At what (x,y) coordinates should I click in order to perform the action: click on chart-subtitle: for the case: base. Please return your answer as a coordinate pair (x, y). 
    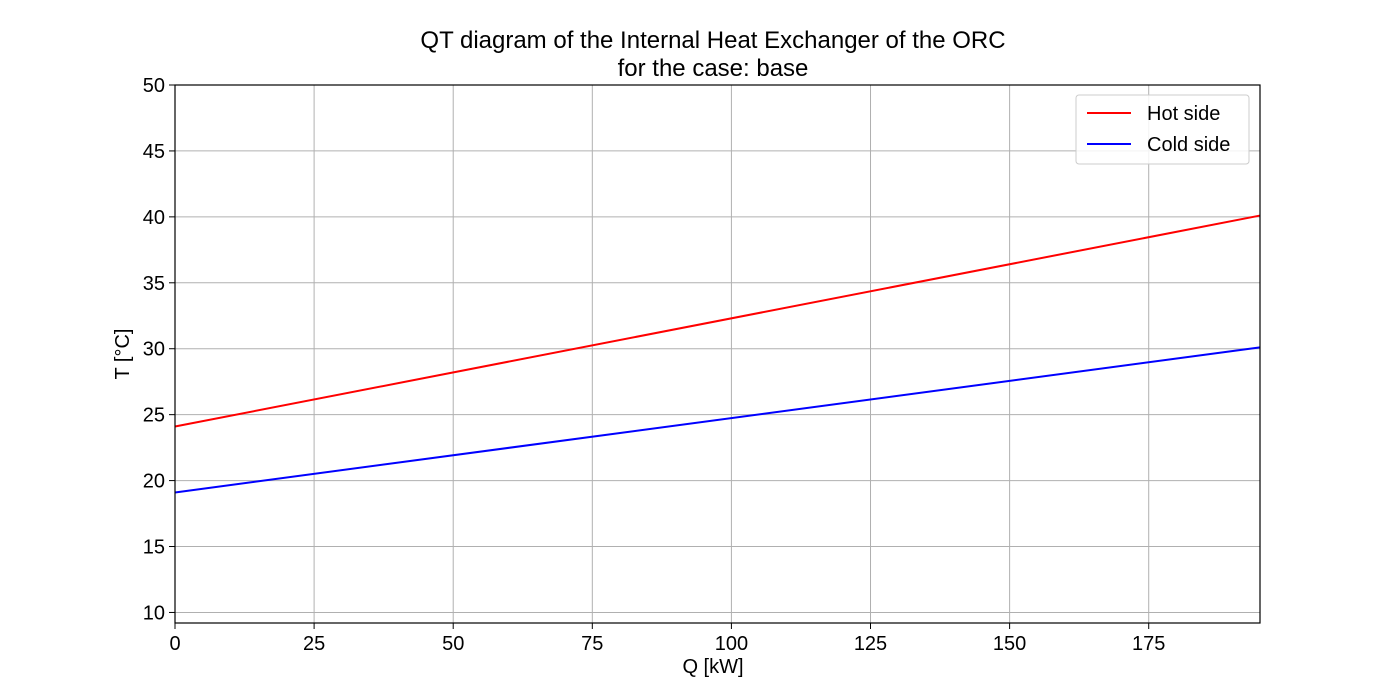
    Looking at the image, I should click on (713, 68).